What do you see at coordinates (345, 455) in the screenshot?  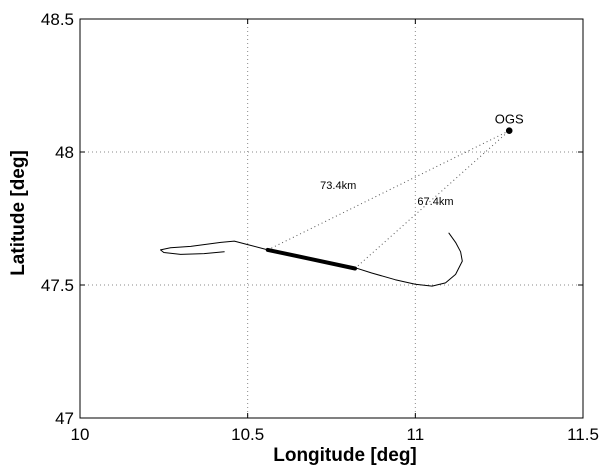 I see `x-axis-label: Longitude [deg]` at bounding box center [345, 455].